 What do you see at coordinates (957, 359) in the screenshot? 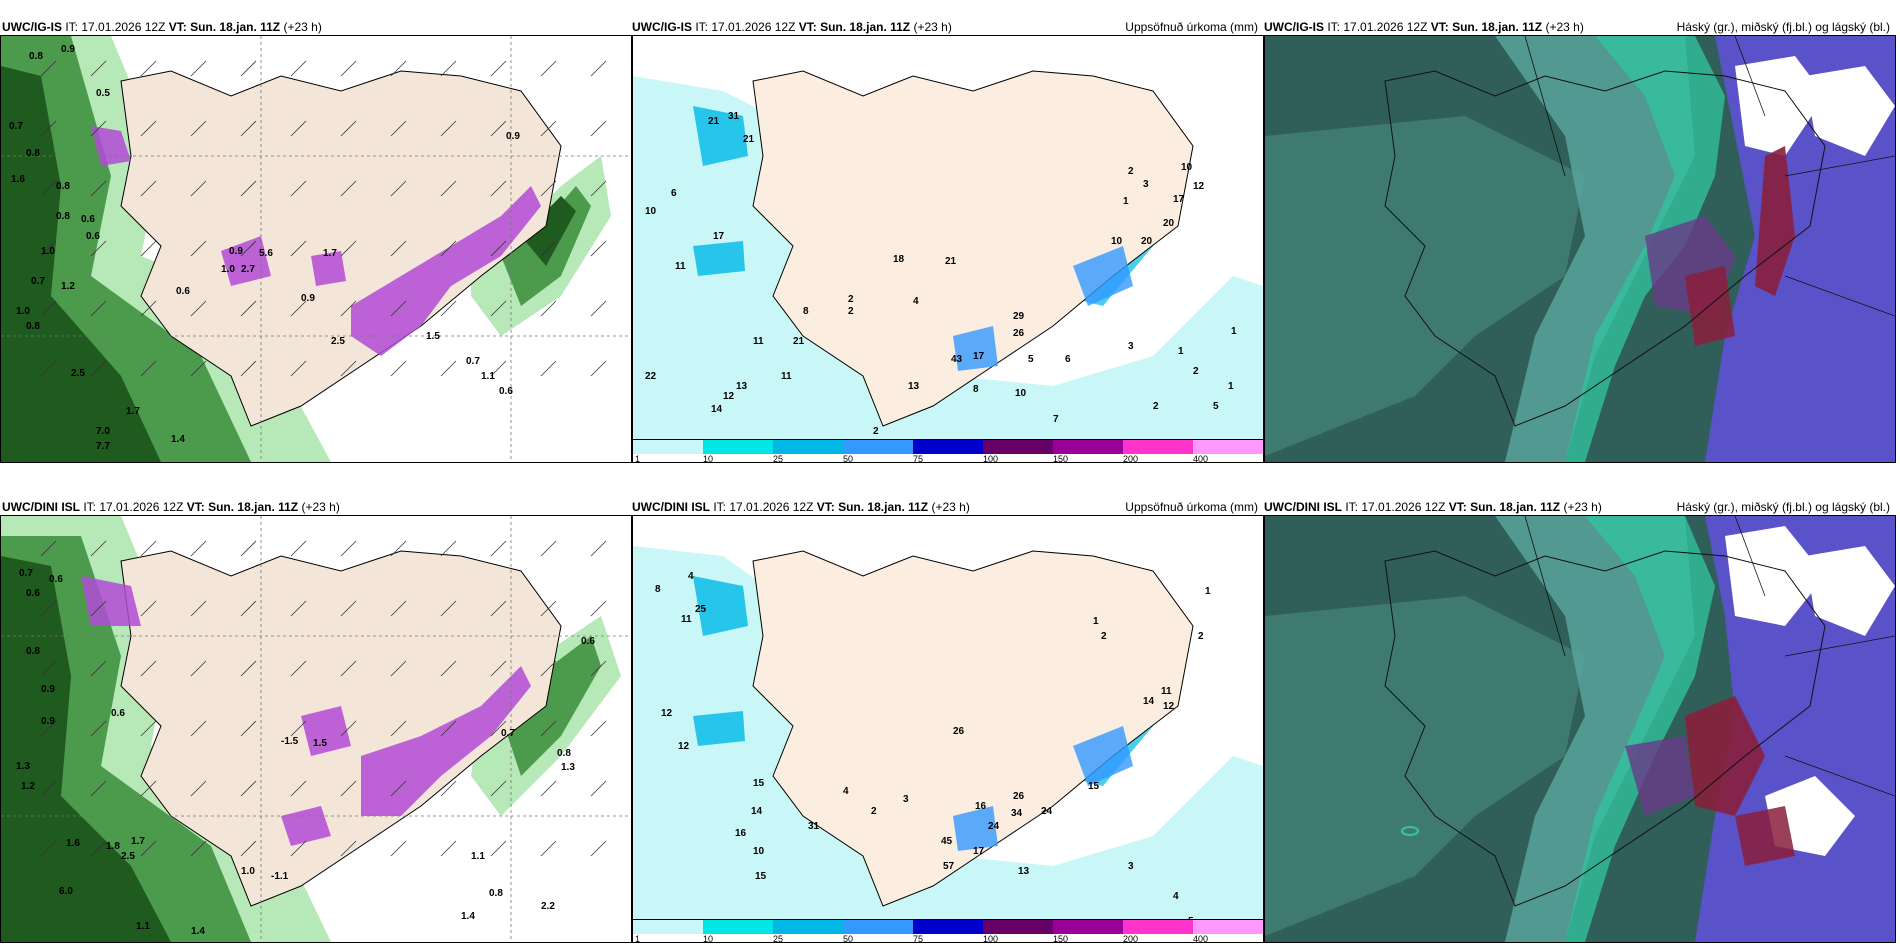
I see `label: 43` at bounding box center [957, 359].